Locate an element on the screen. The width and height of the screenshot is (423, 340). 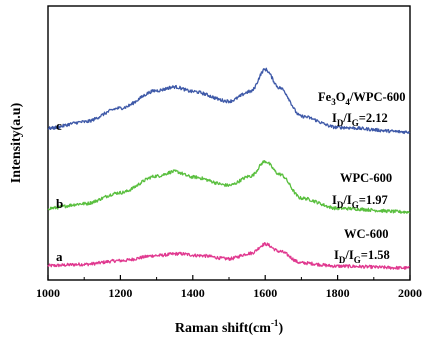
x-axis-label: Raman shift(cm-1) is located at coordinates (229, 327).